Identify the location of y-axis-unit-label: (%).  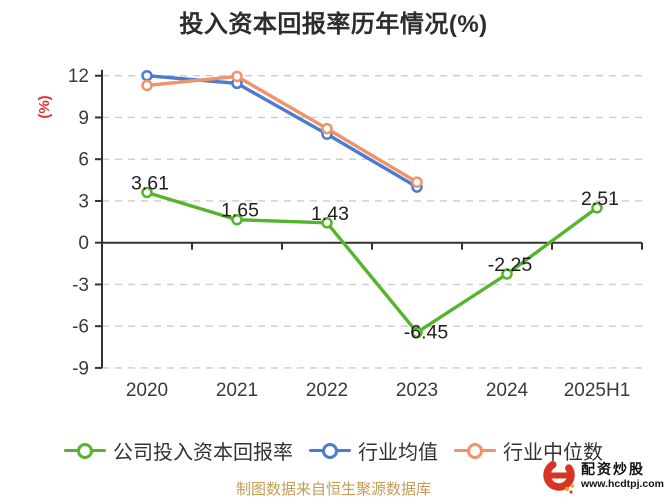
(44, 106).